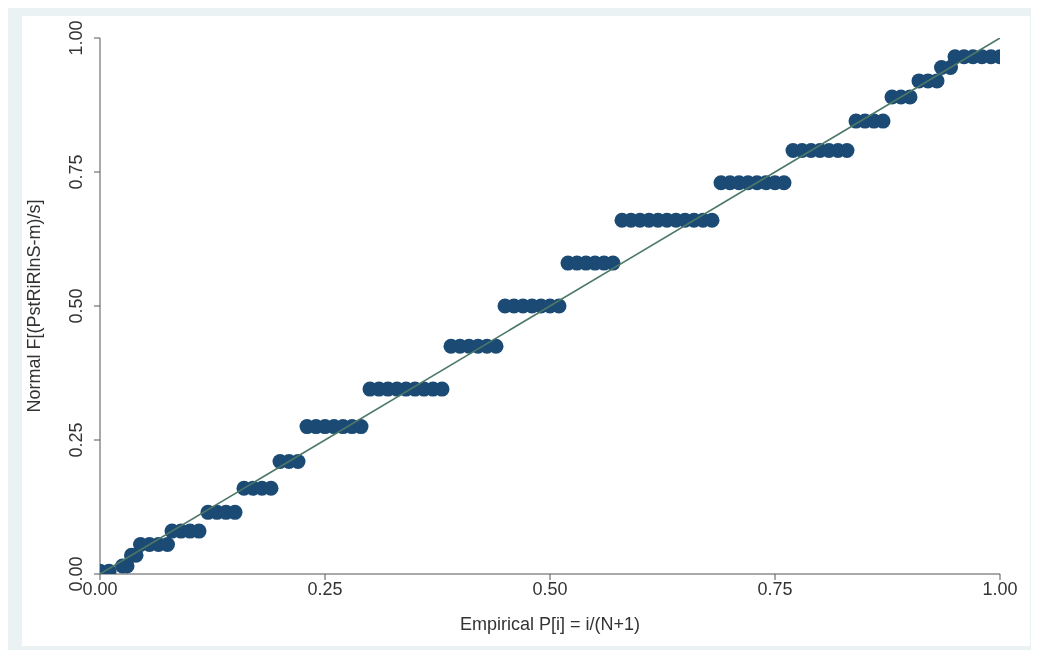 Image resolution: width=1039 pixels, height=658 pixels. What do you see at coordinates (76, 440) in the screenshot?
I see `y-tick-label: 0.25` at bounding box center [76, 440].